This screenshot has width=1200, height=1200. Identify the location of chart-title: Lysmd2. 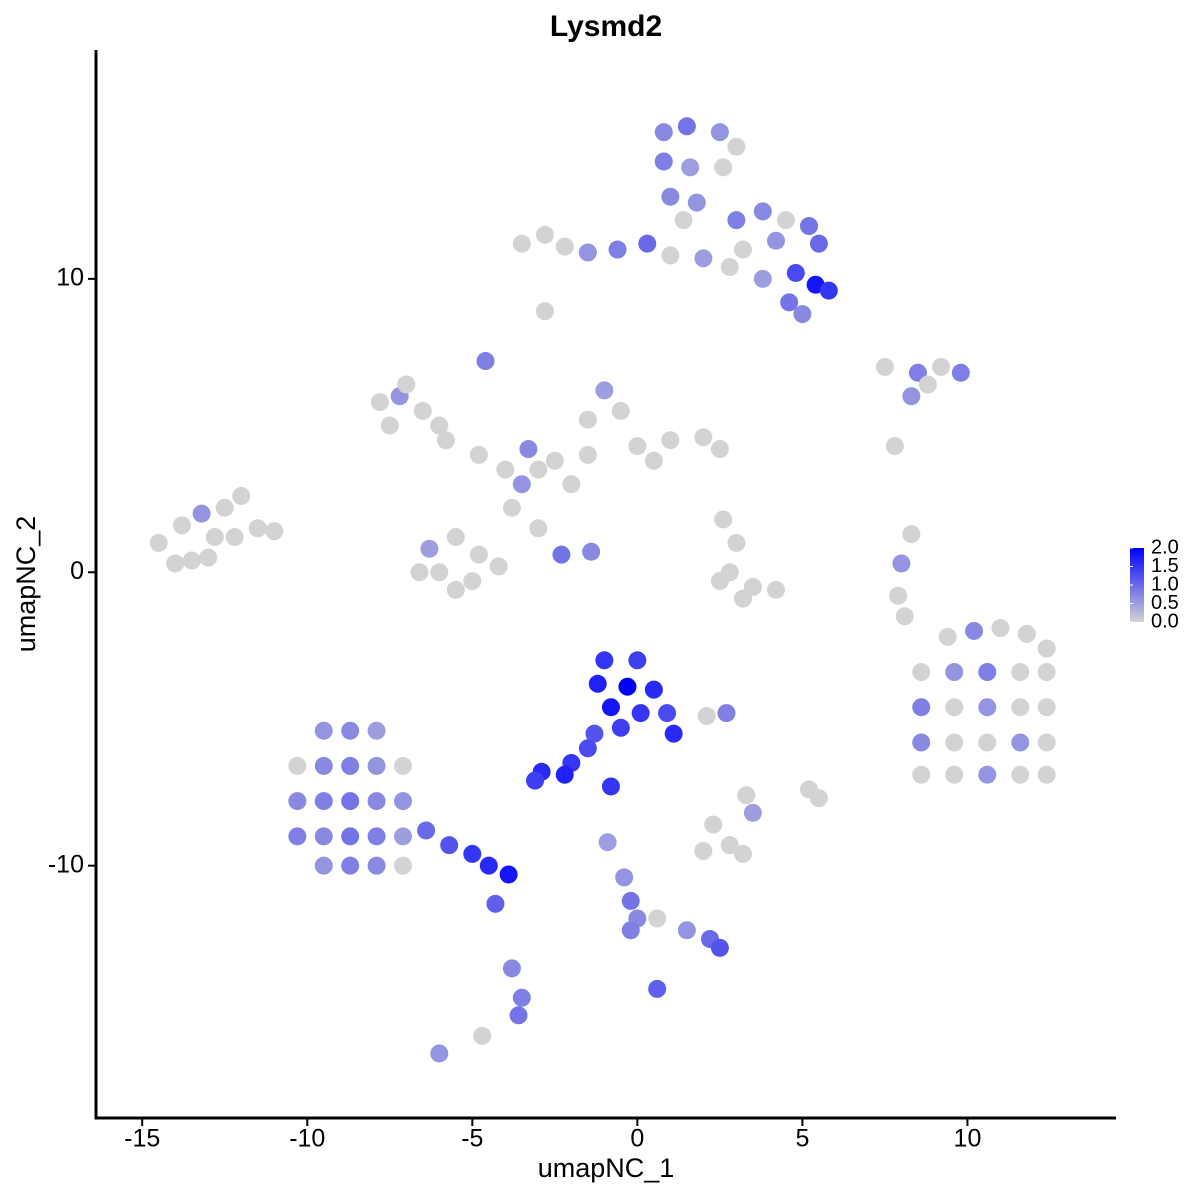
(606, 26).